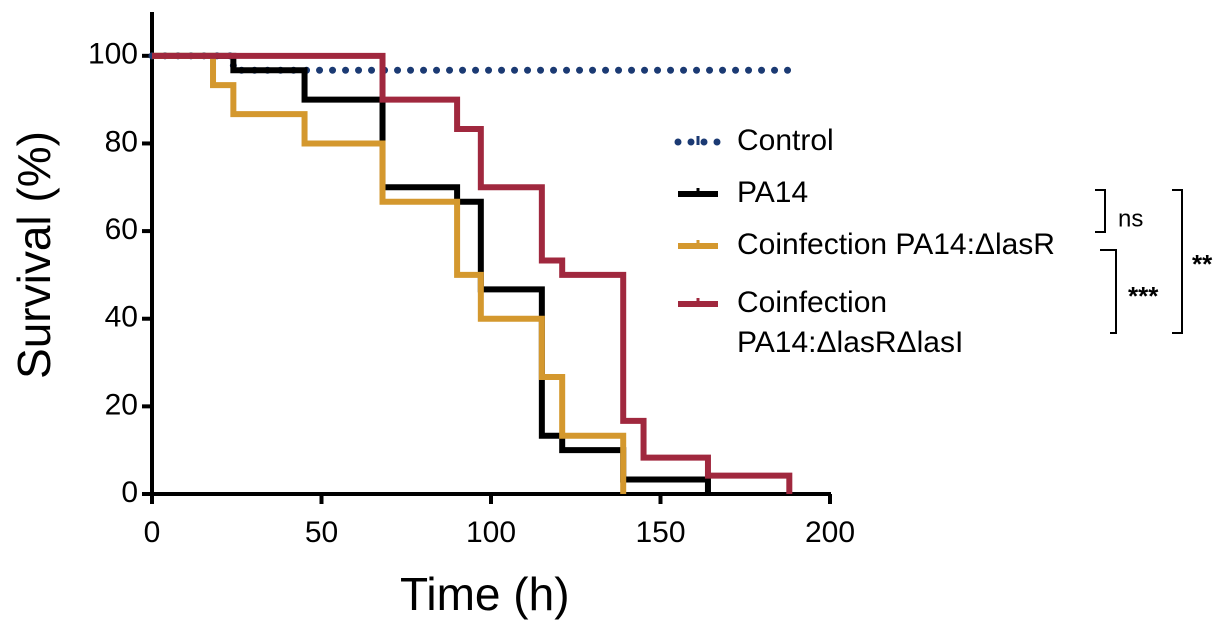 This screenshot has height=628, width=1225. Describe the element at coordinates (491, 532) in the screenshot. I see `x-tick-label: 100` at that location.